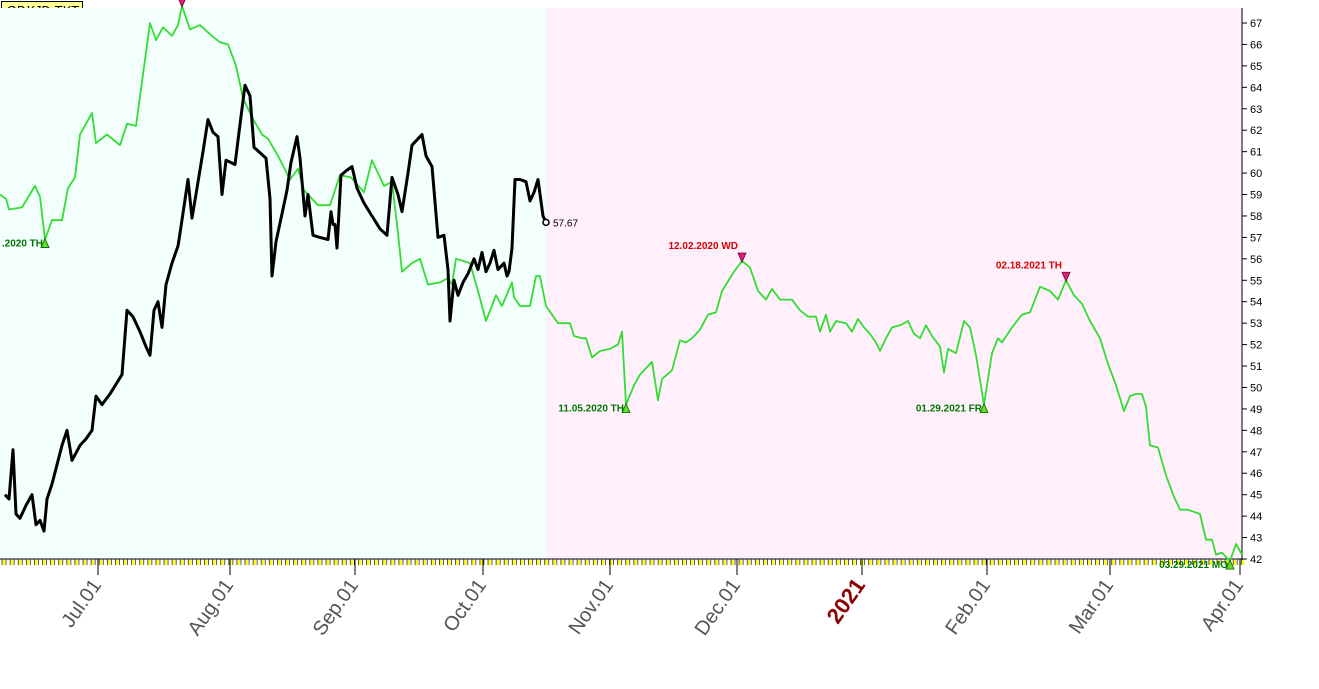 The width and height of the screenshot is (1319, 689). I want to click on y-tick-label: 44, so click(1256, 517).